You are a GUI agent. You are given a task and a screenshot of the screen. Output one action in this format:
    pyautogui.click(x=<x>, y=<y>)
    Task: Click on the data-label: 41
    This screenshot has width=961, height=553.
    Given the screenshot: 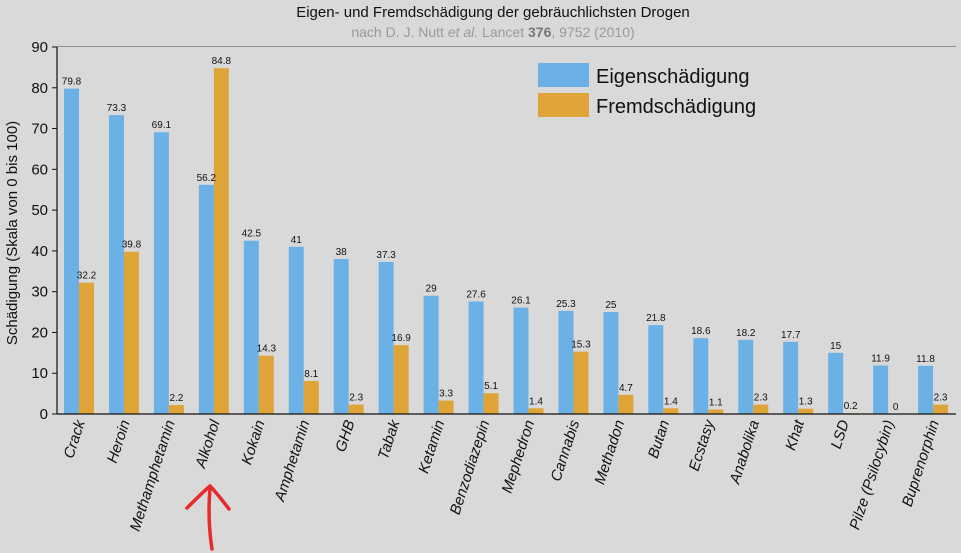 What is the action you would take?
    pyautogui.click(x=297, y=240)
    